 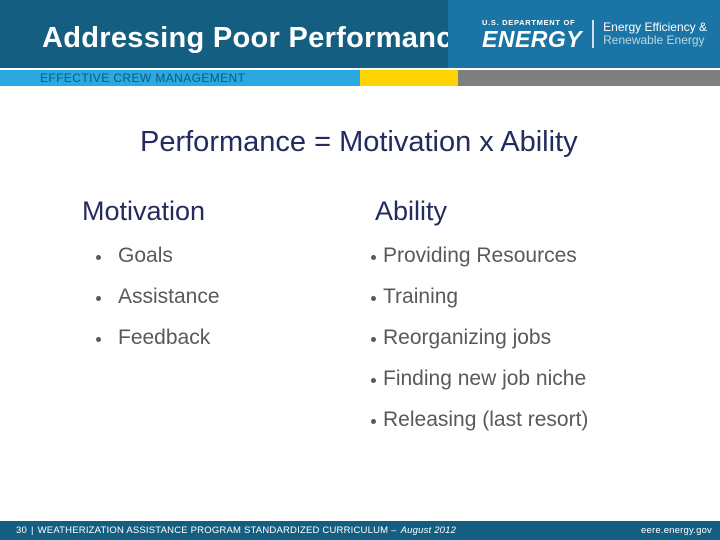 I want to click on list-item-label: Goals, so click(x=145, y=255).